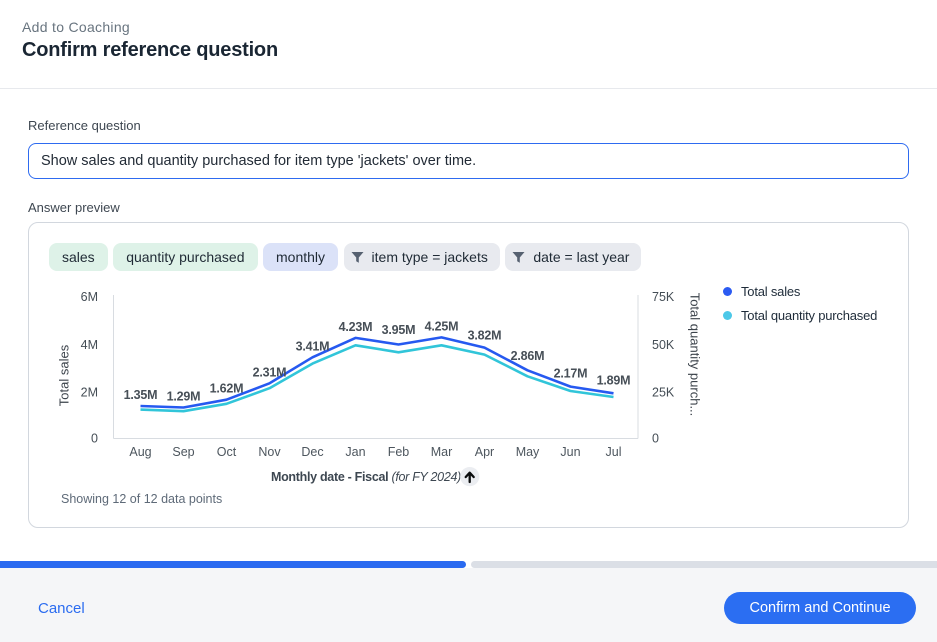 This screenshot has width=937, height=642. I want to click on svg-text: 75K, so click(663, 297).